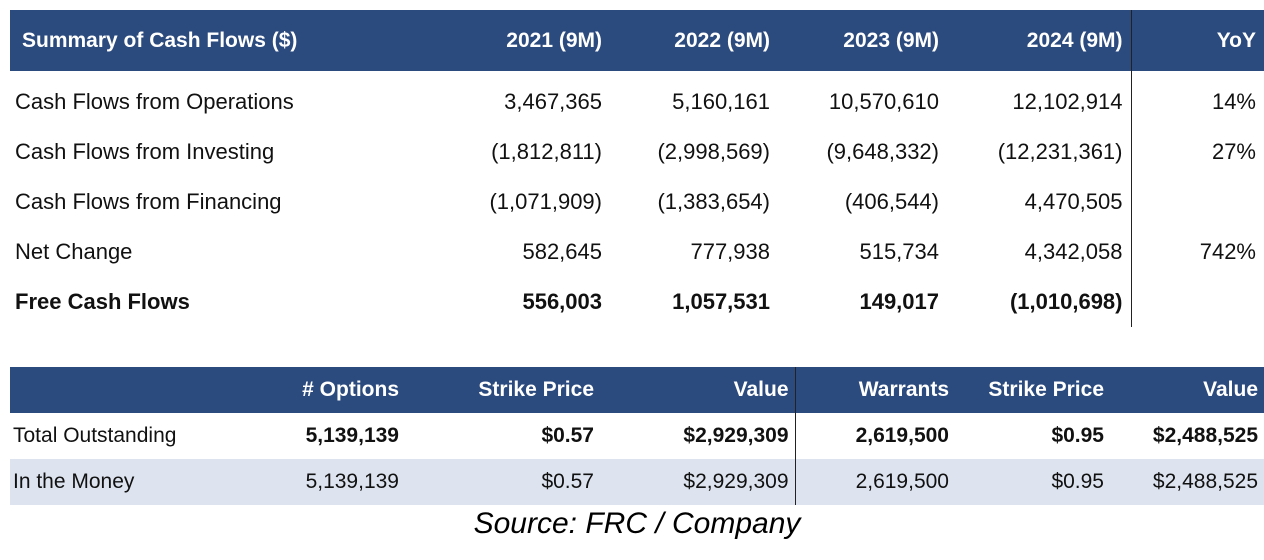 Image resolution: width=1264 pixels, height=560 pixels. Describe the element at coordinates (1039, 40) in the screenshot. I see `col-2024: 2024 (9M)` at that location.